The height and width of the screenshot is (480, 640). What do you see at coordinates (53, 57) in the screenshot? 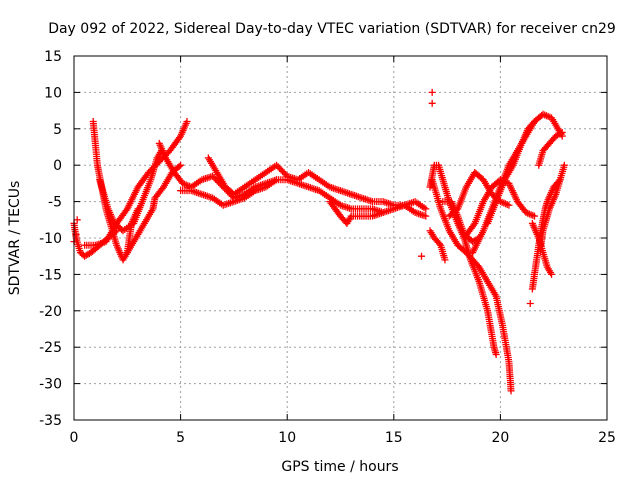
I see `y-tick-label: 15` at bounding box center [53, 57].